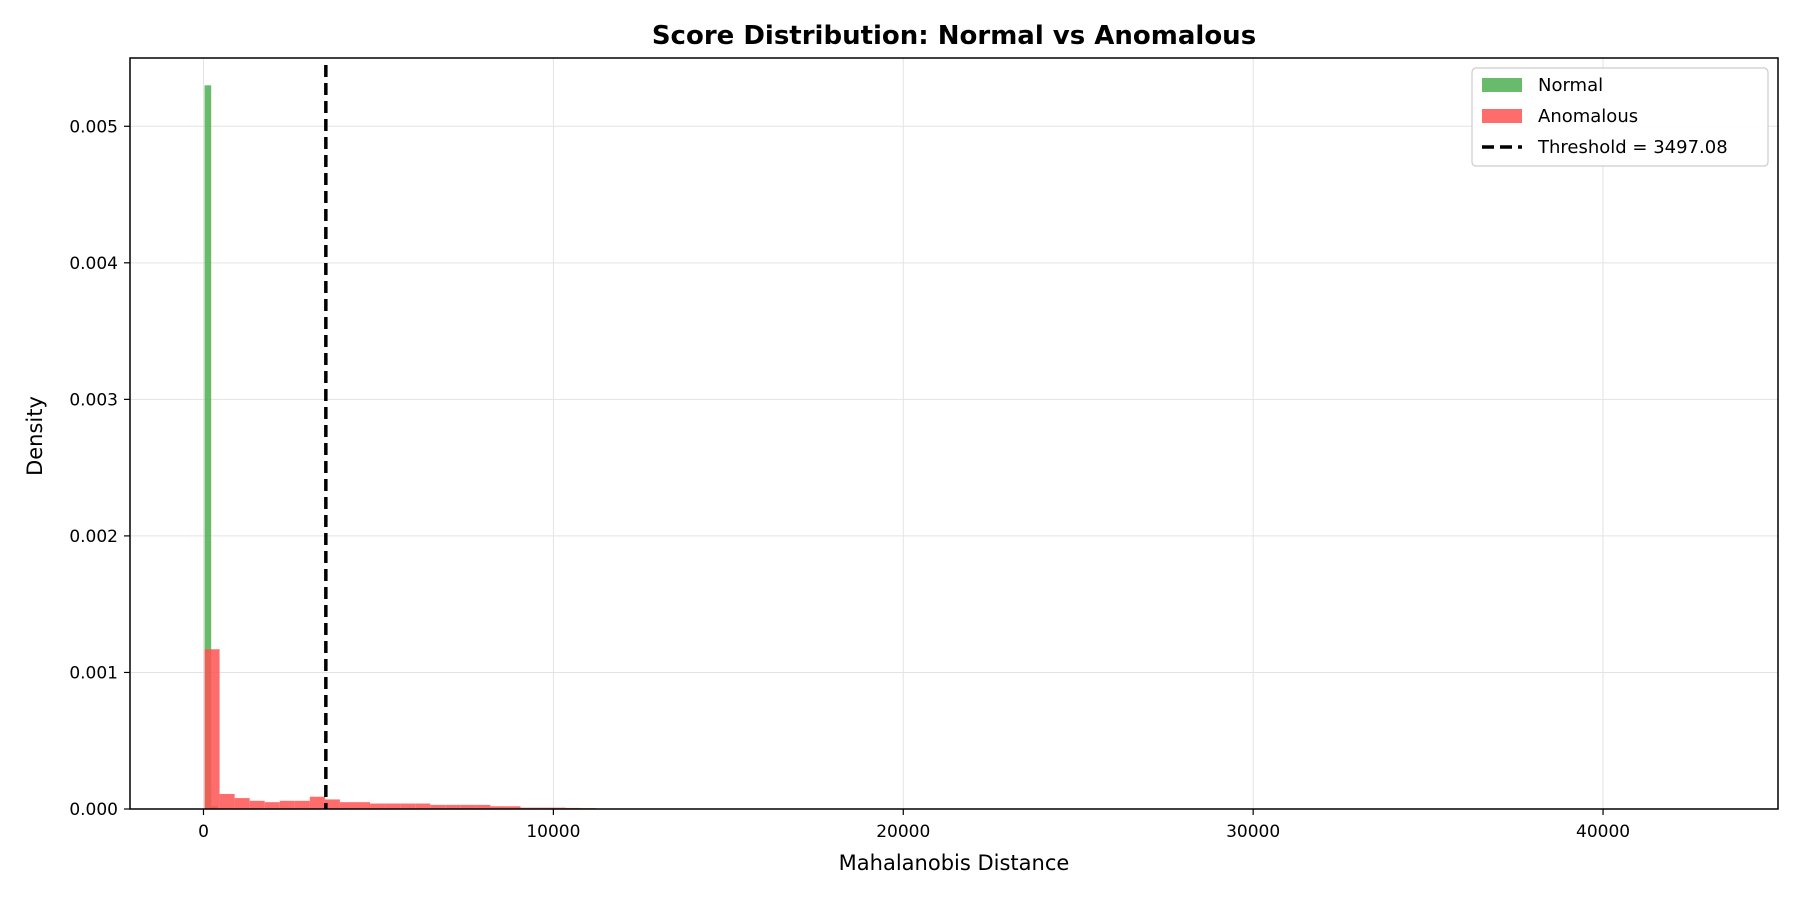  Describe the element at coordinates (208, 447) in the screenshot. I see `histogram-bar-normal` at that location.